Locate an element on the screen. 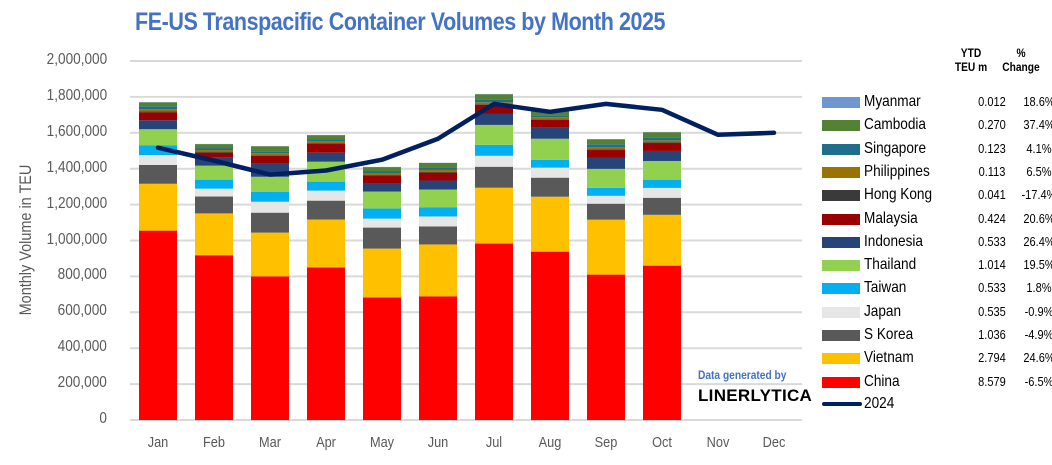 The width and height of the screenshot is (1052, 465). watermark-caption: Data generated by is located at coordinates (742, 375).